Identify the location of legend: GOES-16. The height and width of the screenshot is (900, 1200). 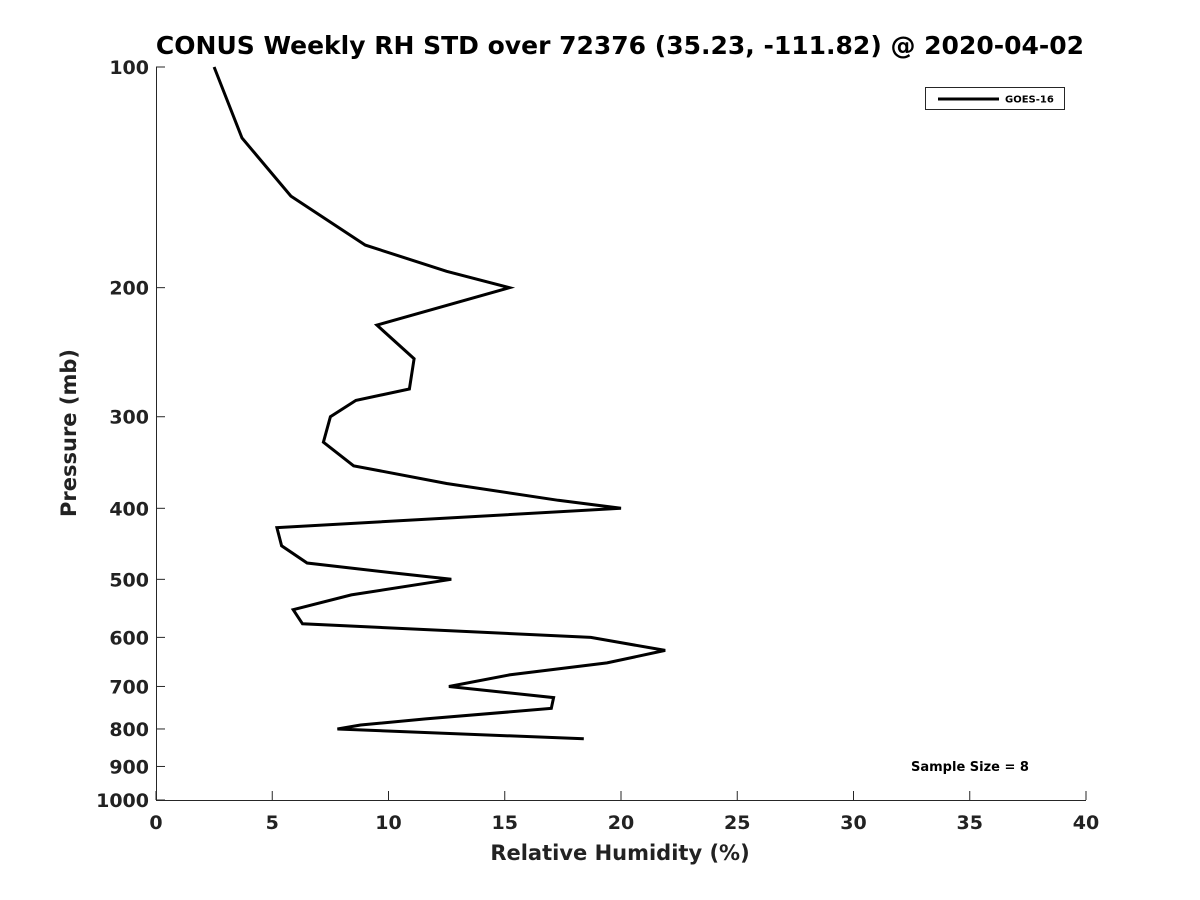
(995, 98).